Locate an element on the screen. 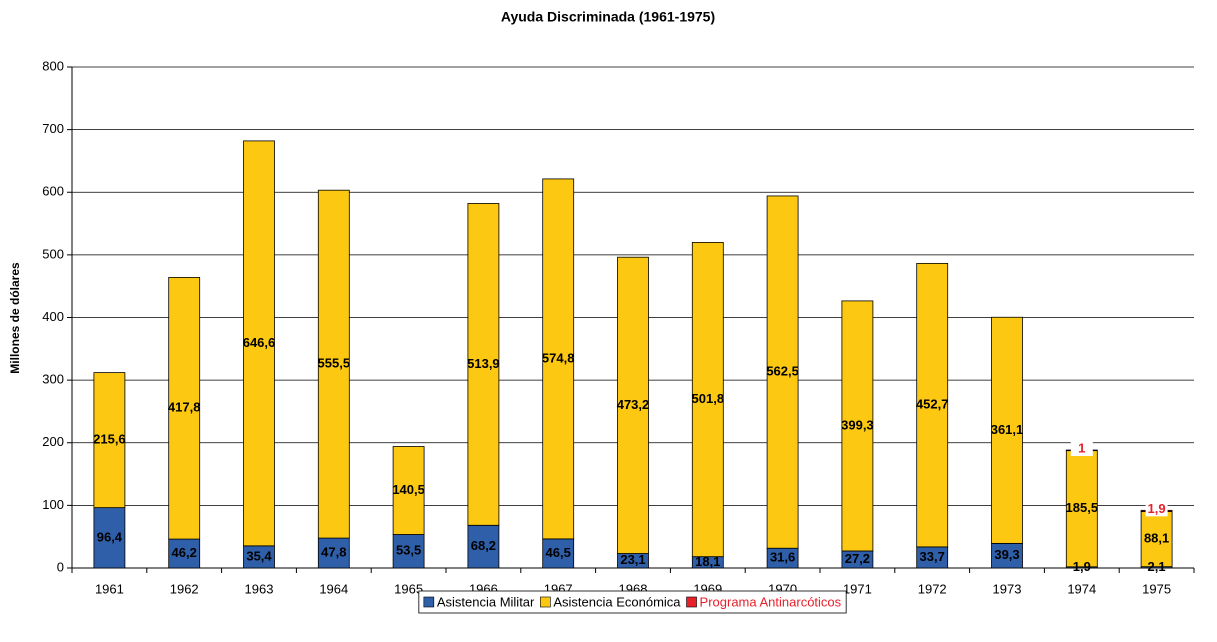  value-label: 96,4 is located at coordinates (110, 536).